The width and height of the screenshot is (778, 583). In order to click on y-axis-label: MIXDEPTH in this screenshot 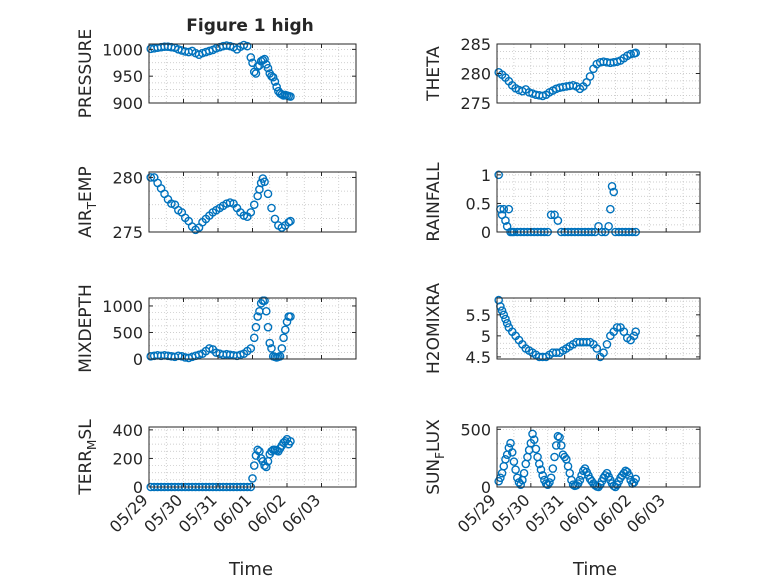, I will do `click(86, 328)`.